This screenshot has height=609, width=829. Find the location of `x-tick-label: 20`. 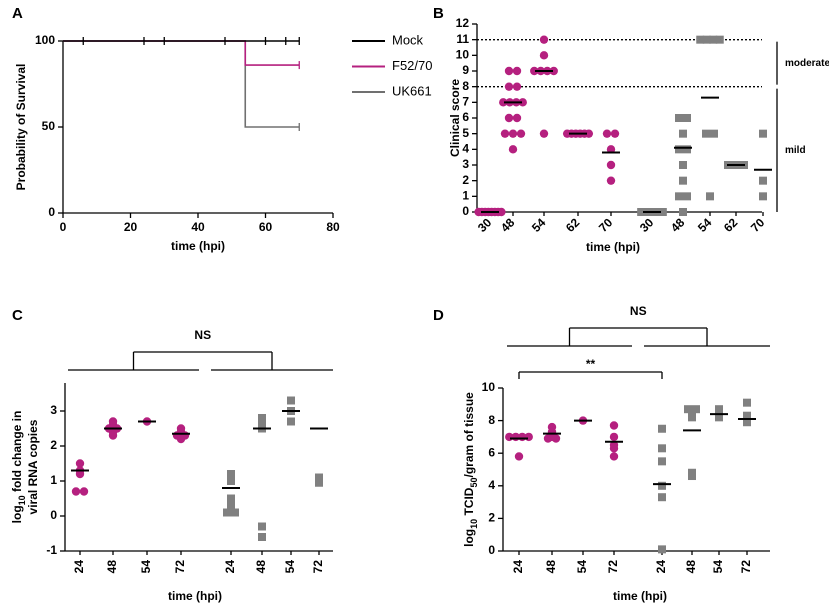

x-tick-label: 20 is located at coordinates (131, 227).